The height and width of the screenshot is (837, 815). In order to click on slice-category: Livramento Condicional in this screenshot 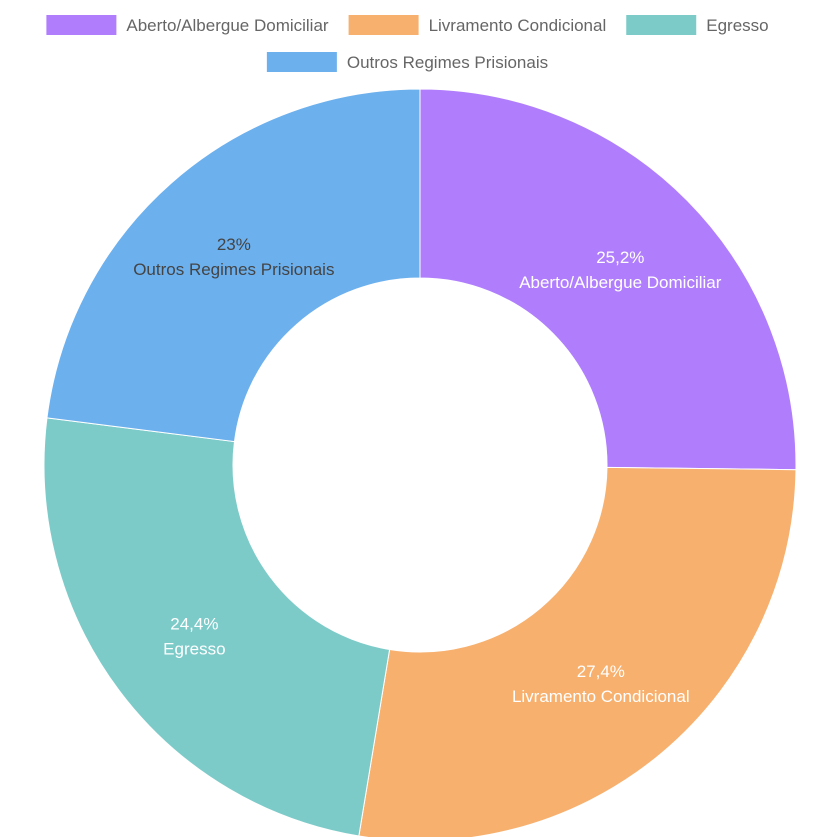, I will do `click(601, 696)`.